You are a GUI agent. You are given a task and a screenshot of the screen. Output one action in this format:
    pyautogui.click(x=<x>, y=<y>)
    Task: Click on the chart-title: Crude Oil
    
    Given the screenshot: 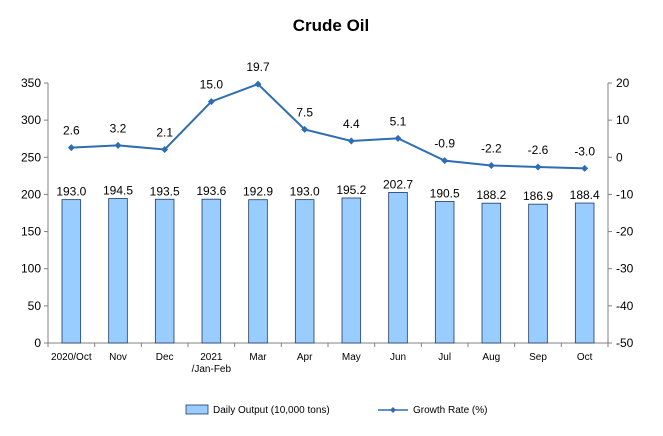 What is the action you would take?
    pyautogui.click(x=331, y=25)
    